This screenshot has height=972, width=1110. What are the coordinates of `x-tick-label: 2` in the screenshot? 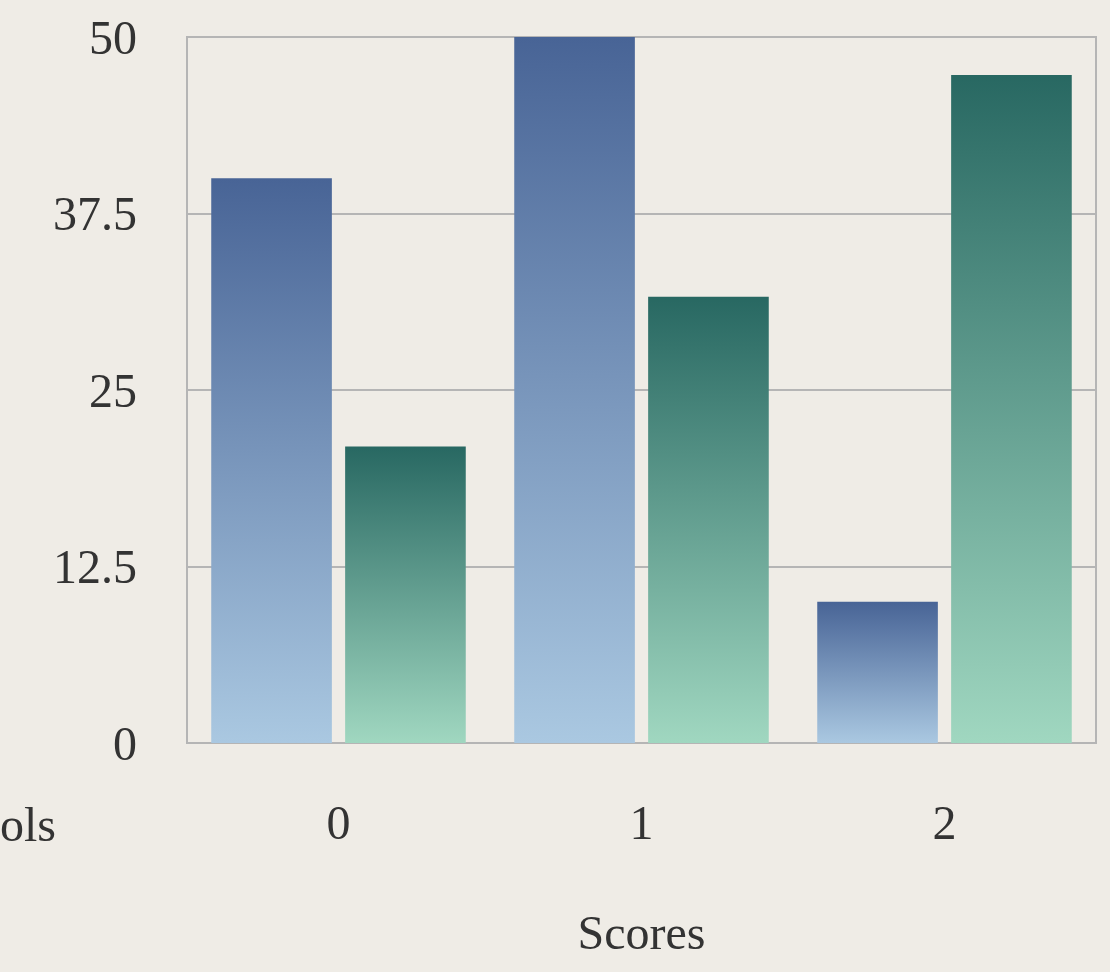 It's located at (944, 822).